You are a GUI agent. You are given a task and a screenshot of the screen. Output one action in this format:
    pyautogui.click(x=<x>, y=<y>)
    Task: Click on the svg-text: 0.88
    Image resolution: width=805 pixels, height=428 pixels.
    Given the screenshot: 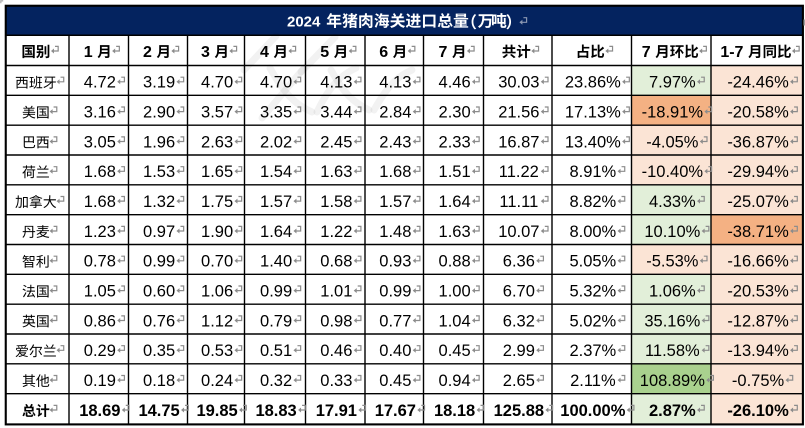 What is the action you would take?
    pyautogui.click(x=455, y=262)
    